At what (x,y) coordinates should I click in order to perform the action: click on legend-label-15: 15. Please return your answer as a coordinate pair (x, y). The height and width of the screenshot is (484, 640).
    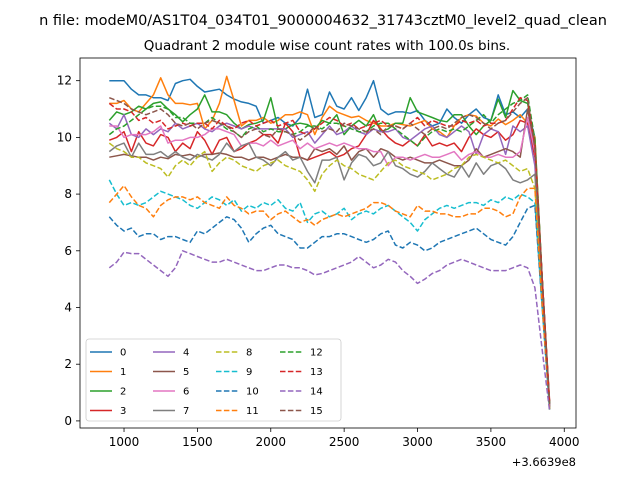
    Looking at the image, I should click on (316, 411).